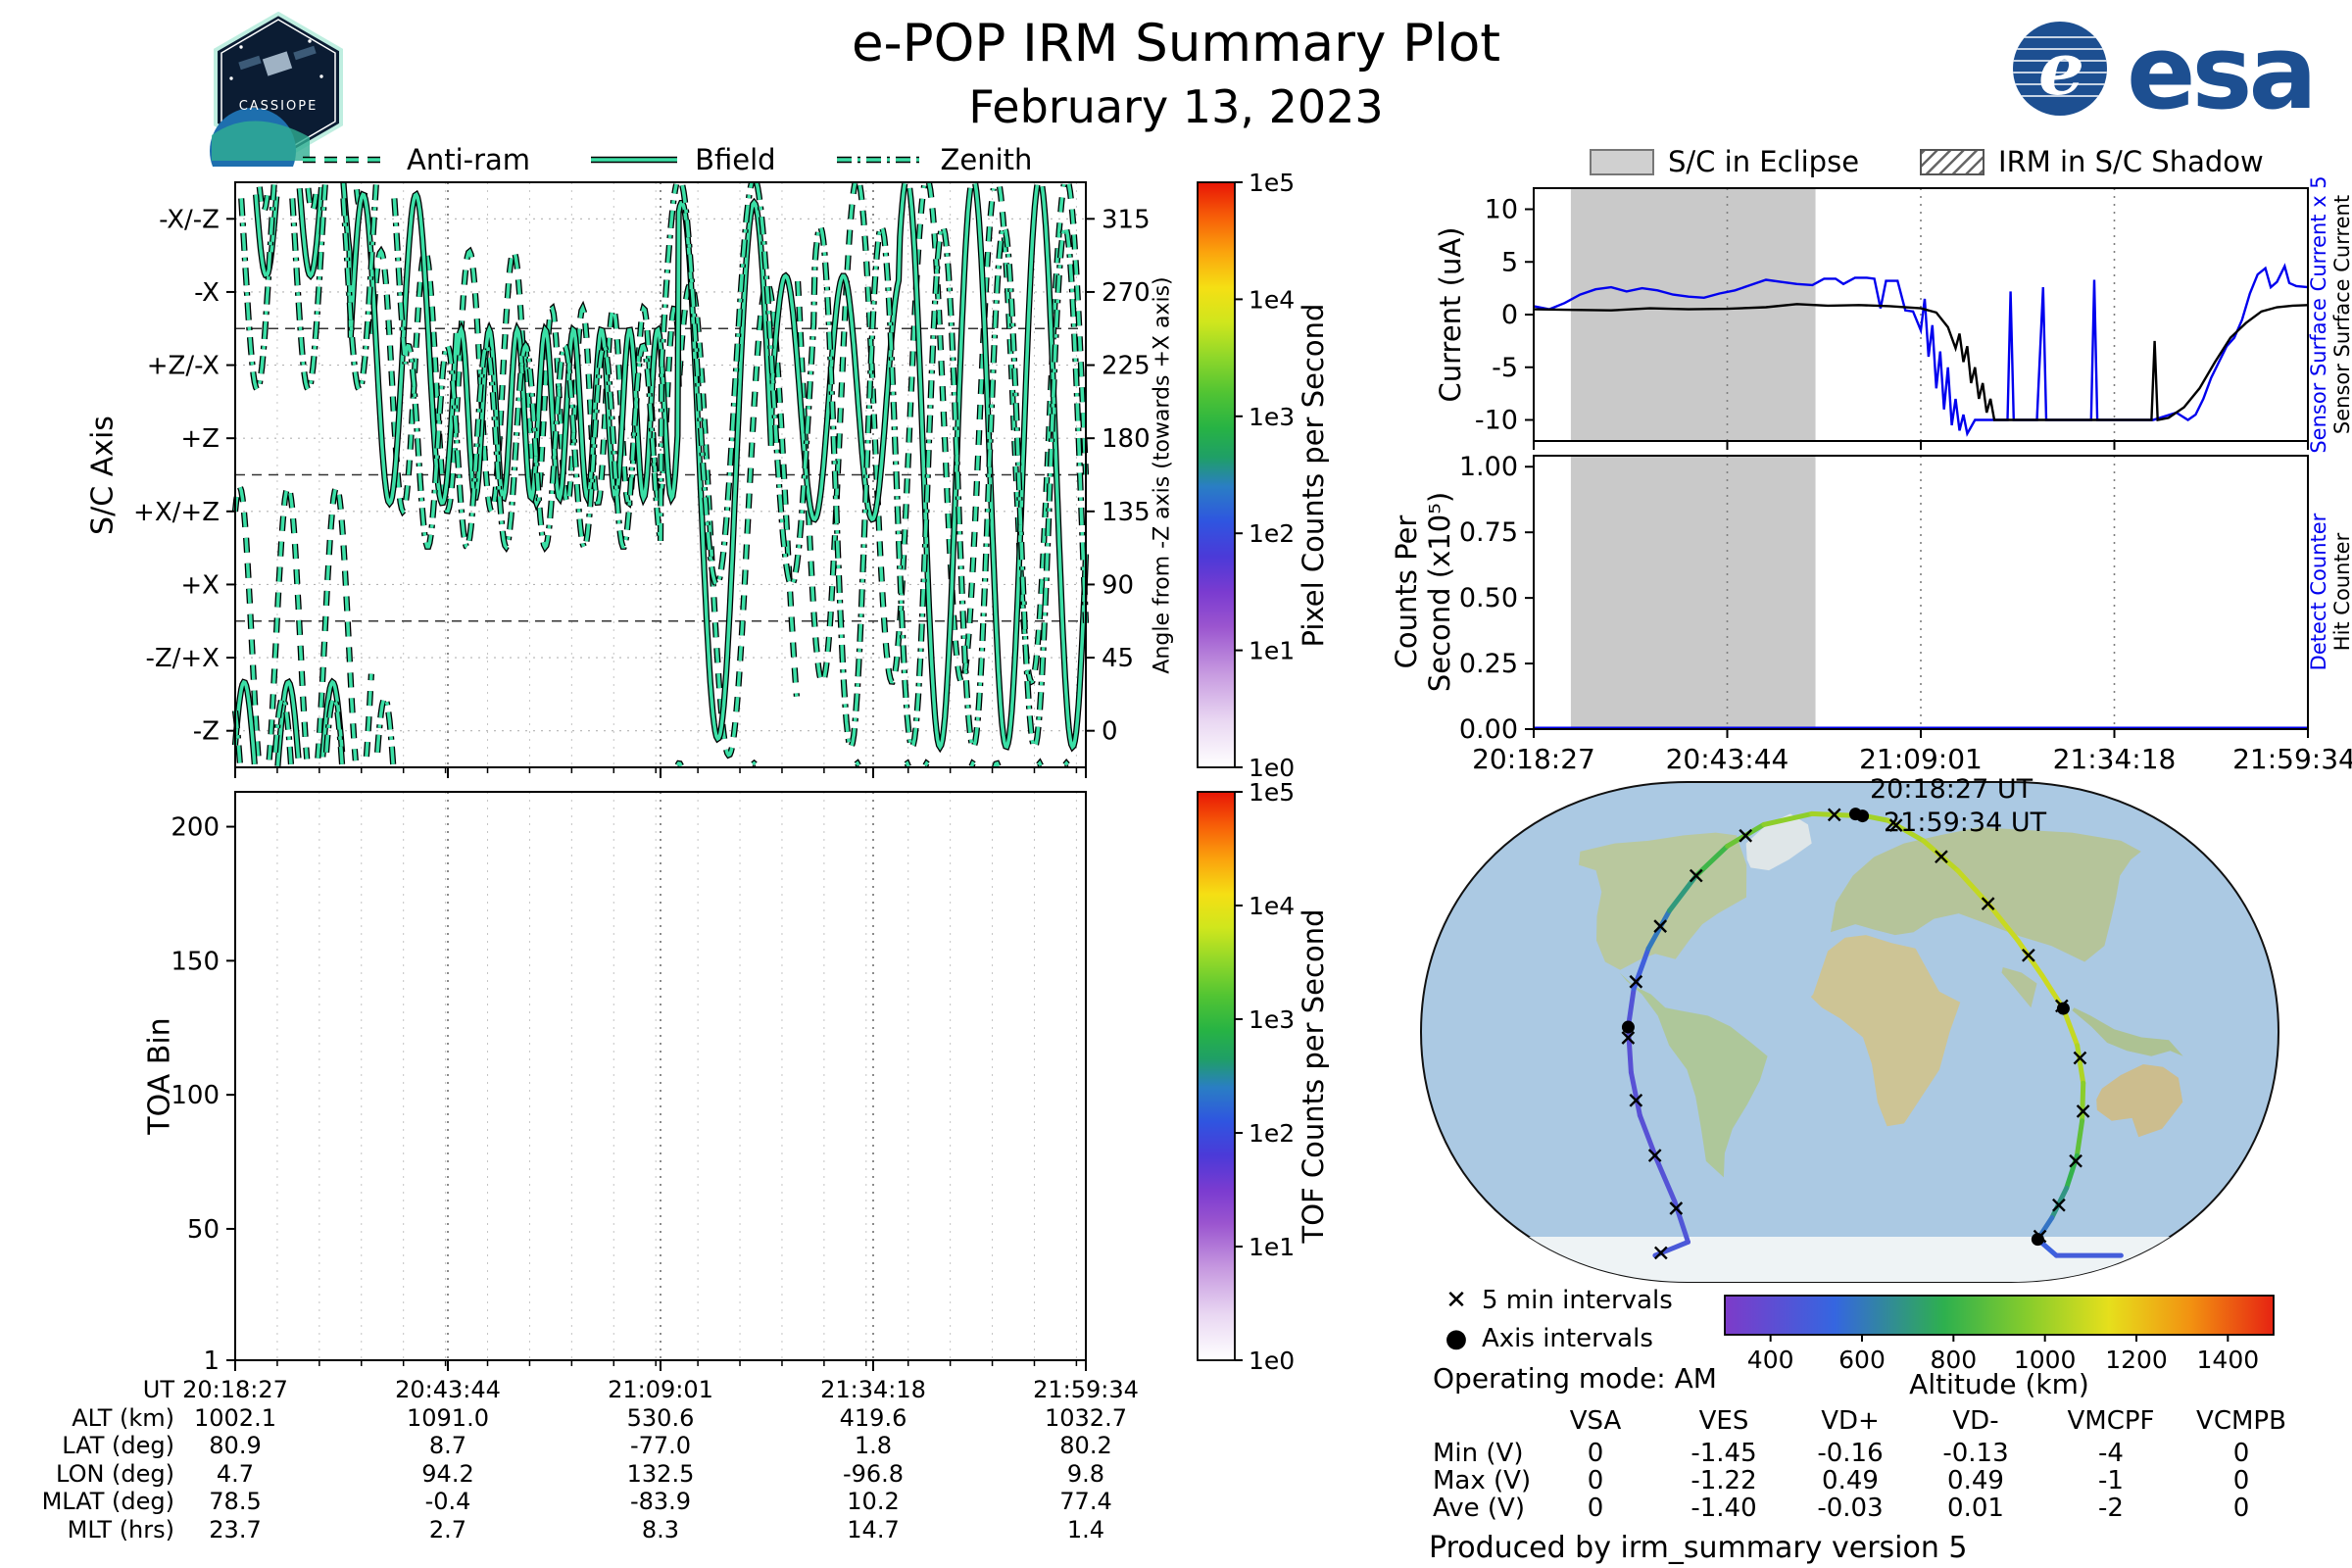 The image size is (2352, 1568). What do you see at coordinates (2136, 1360) in the screenshot?
I see `alt-tick-4: 1200` at bounding box center [2136, 1360].